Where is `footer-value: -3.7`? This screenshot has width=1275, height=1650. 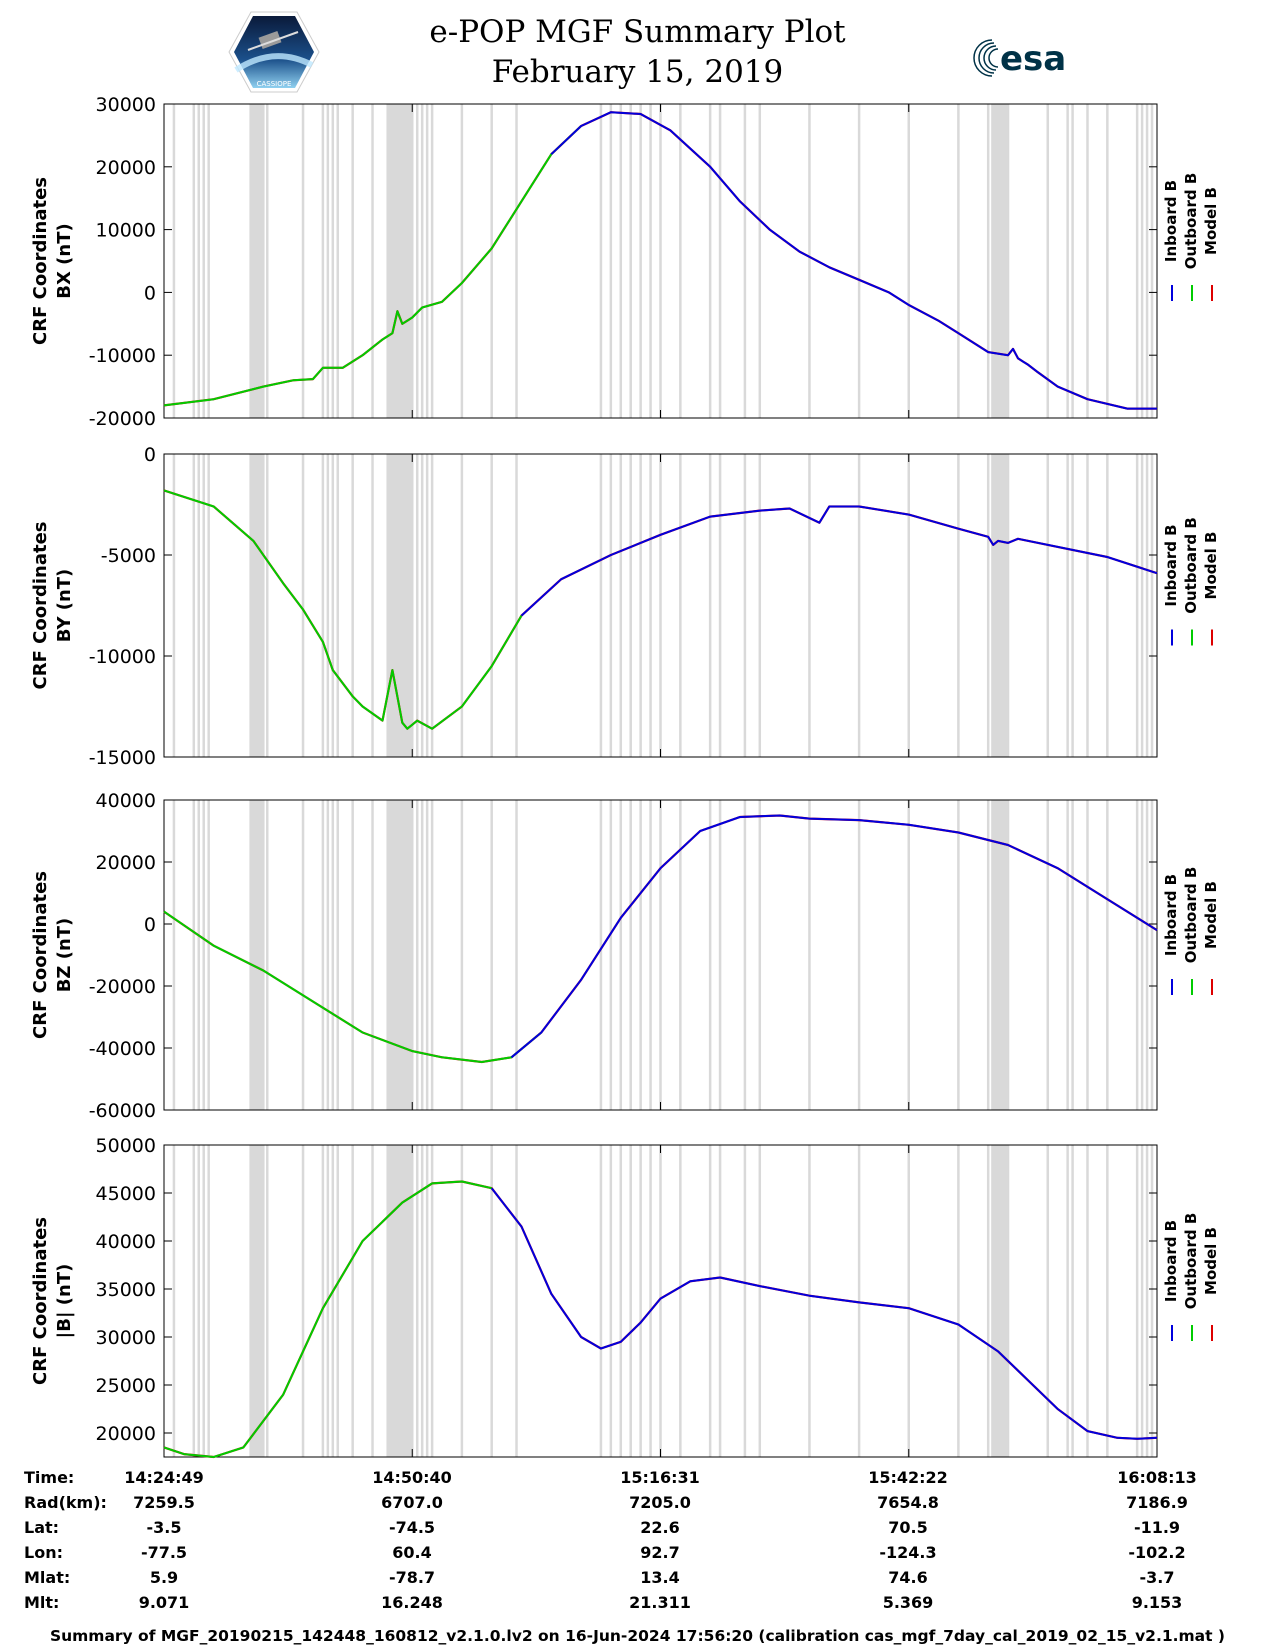
footer-value: -3.7 is located at coordinates (1157, 1577).